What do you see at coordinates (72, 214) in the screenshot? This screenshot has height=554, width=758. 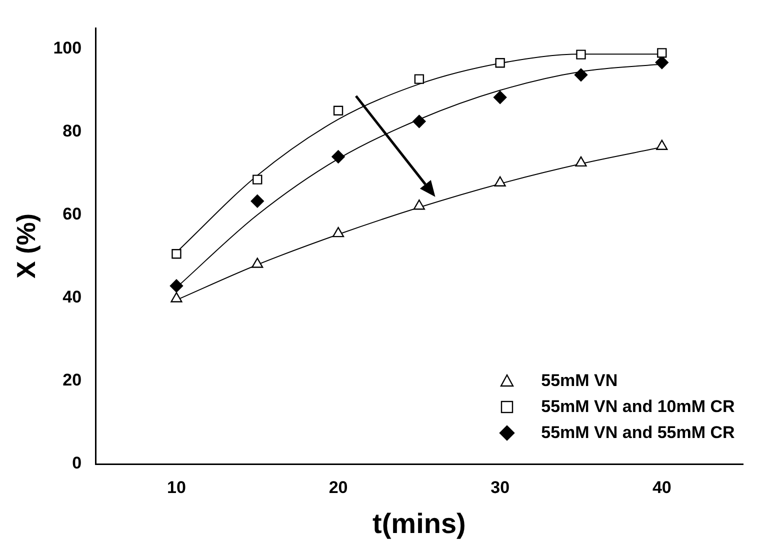 I see `y-tick-label: 60` at bounding box center [72, 214].